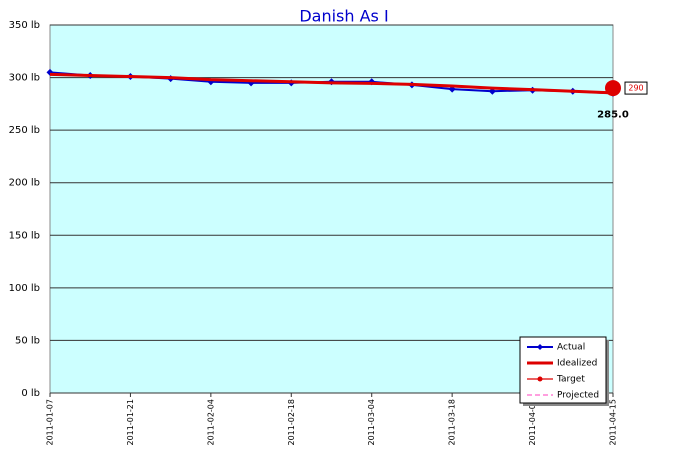 This screenshot has height=466, width=682. Describe the element at coordinates (24, 78) in the screenshot. I see `y-tick-label: 300 lb` at that location.